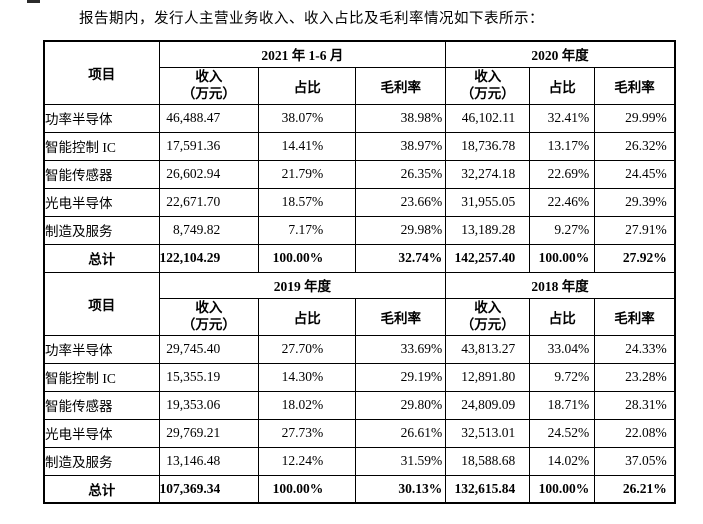 The image size is (703, 524). I want to click on page-corner-mark, so click(33, 1).